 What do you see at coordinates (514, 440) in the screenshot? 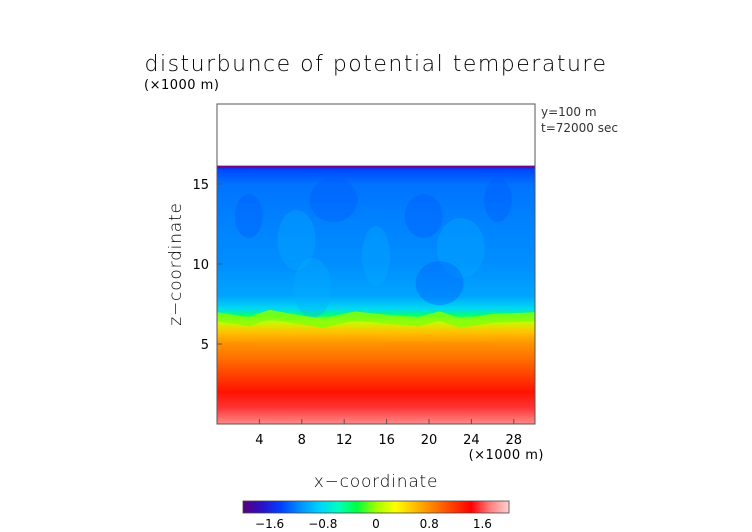
I see `x-tick-label: 28` at bounding box center [514, 440].